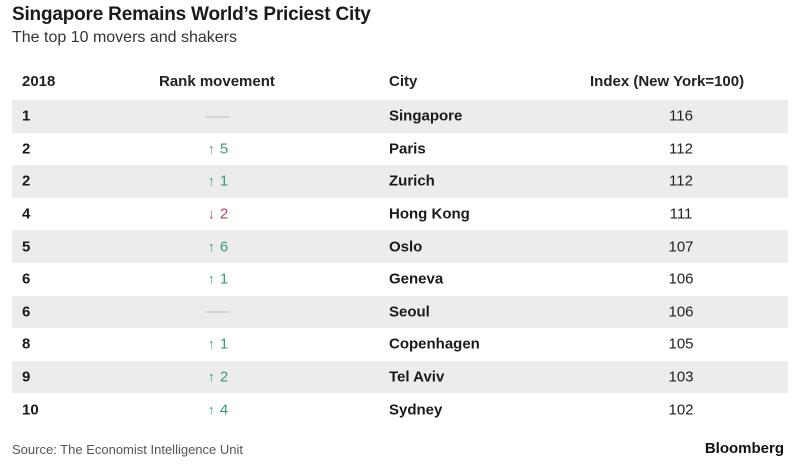 Image resolution: width=800 pixels, height=466 pixels. Describe the element at coordinates (406, 247) in the screenshot. I see `city-cell: Oslo` at that location.